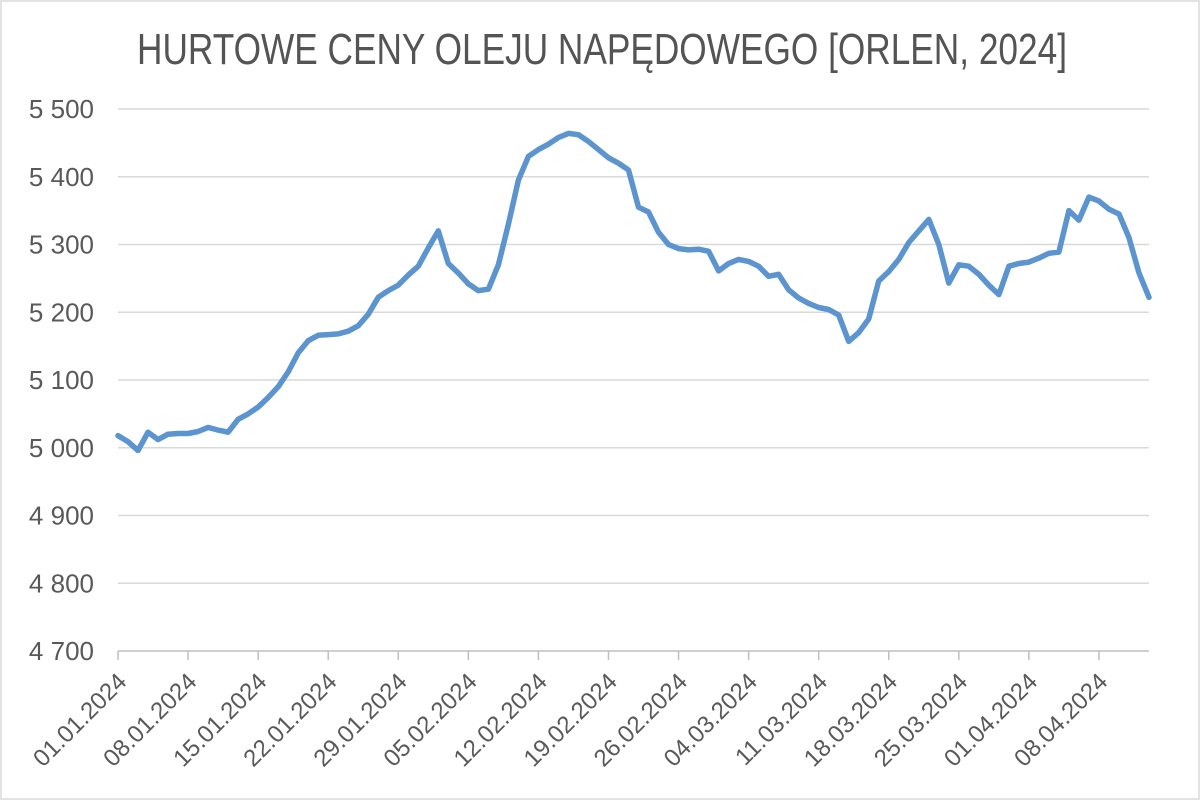 The height and width of the screenshot is (800, 1200). What do you see at coordinates (61, 312) in the screenshot?
I see `y-tick-label: 5 200` at bounding box center [61, 312].